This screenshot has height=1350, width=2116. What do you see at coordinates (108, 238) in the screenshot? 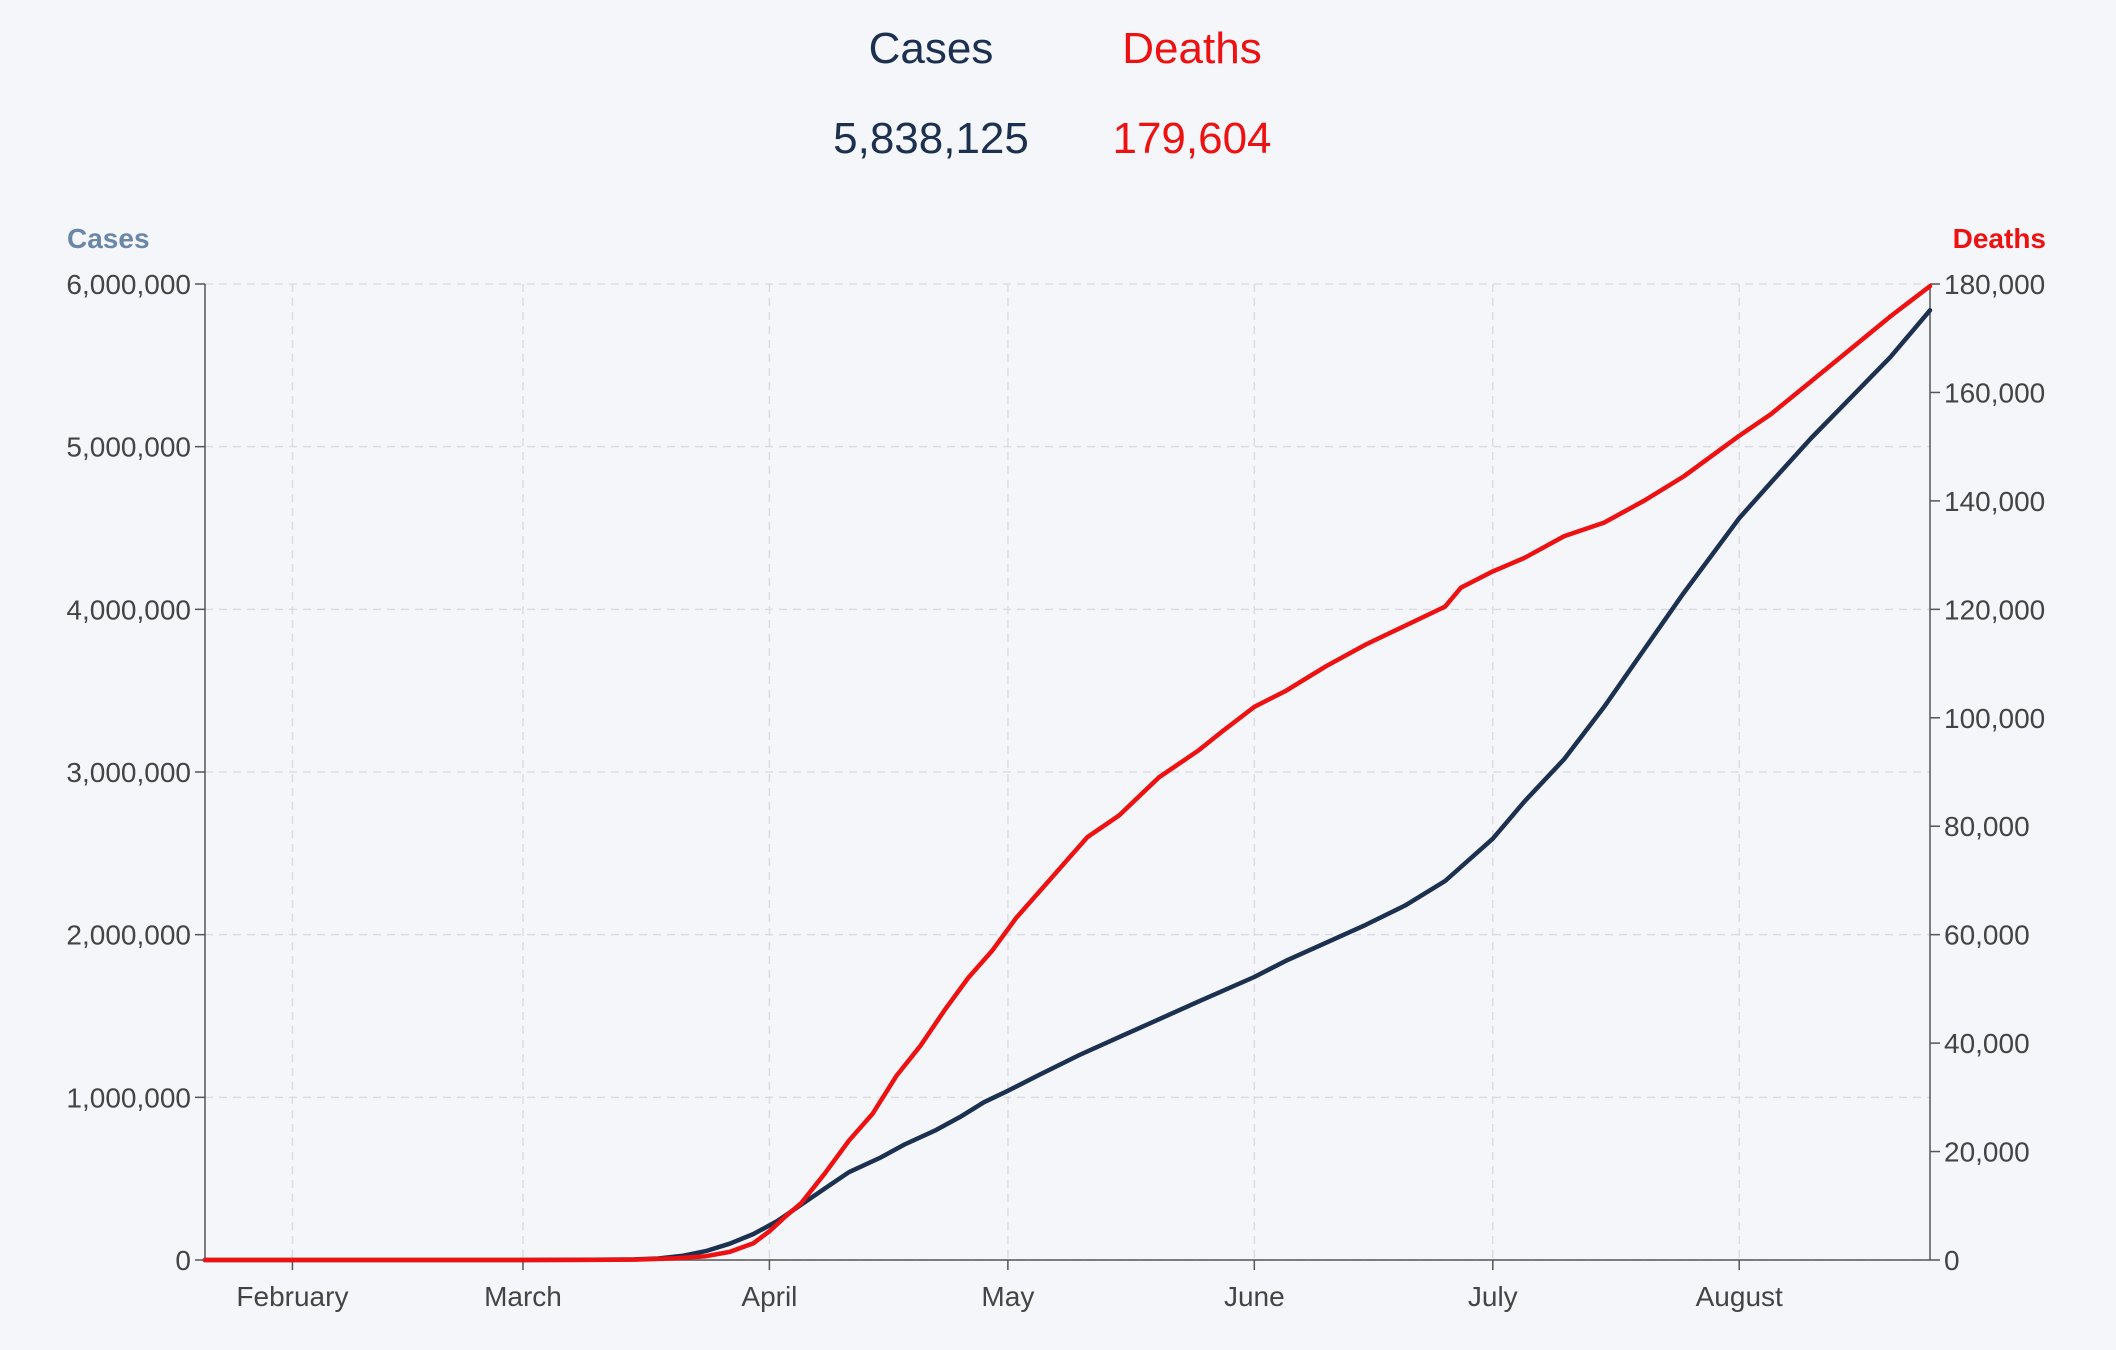
I see `left-axis-title: Cases` at bounding box center [108, 238].